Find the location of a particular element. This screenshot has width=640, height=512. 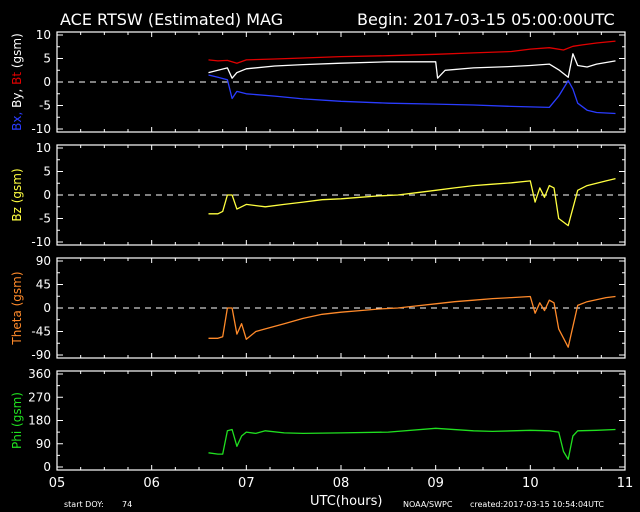

created-timestamp: created:2017-03-15 10:54:04UTC is located at coordinates (537, 504).